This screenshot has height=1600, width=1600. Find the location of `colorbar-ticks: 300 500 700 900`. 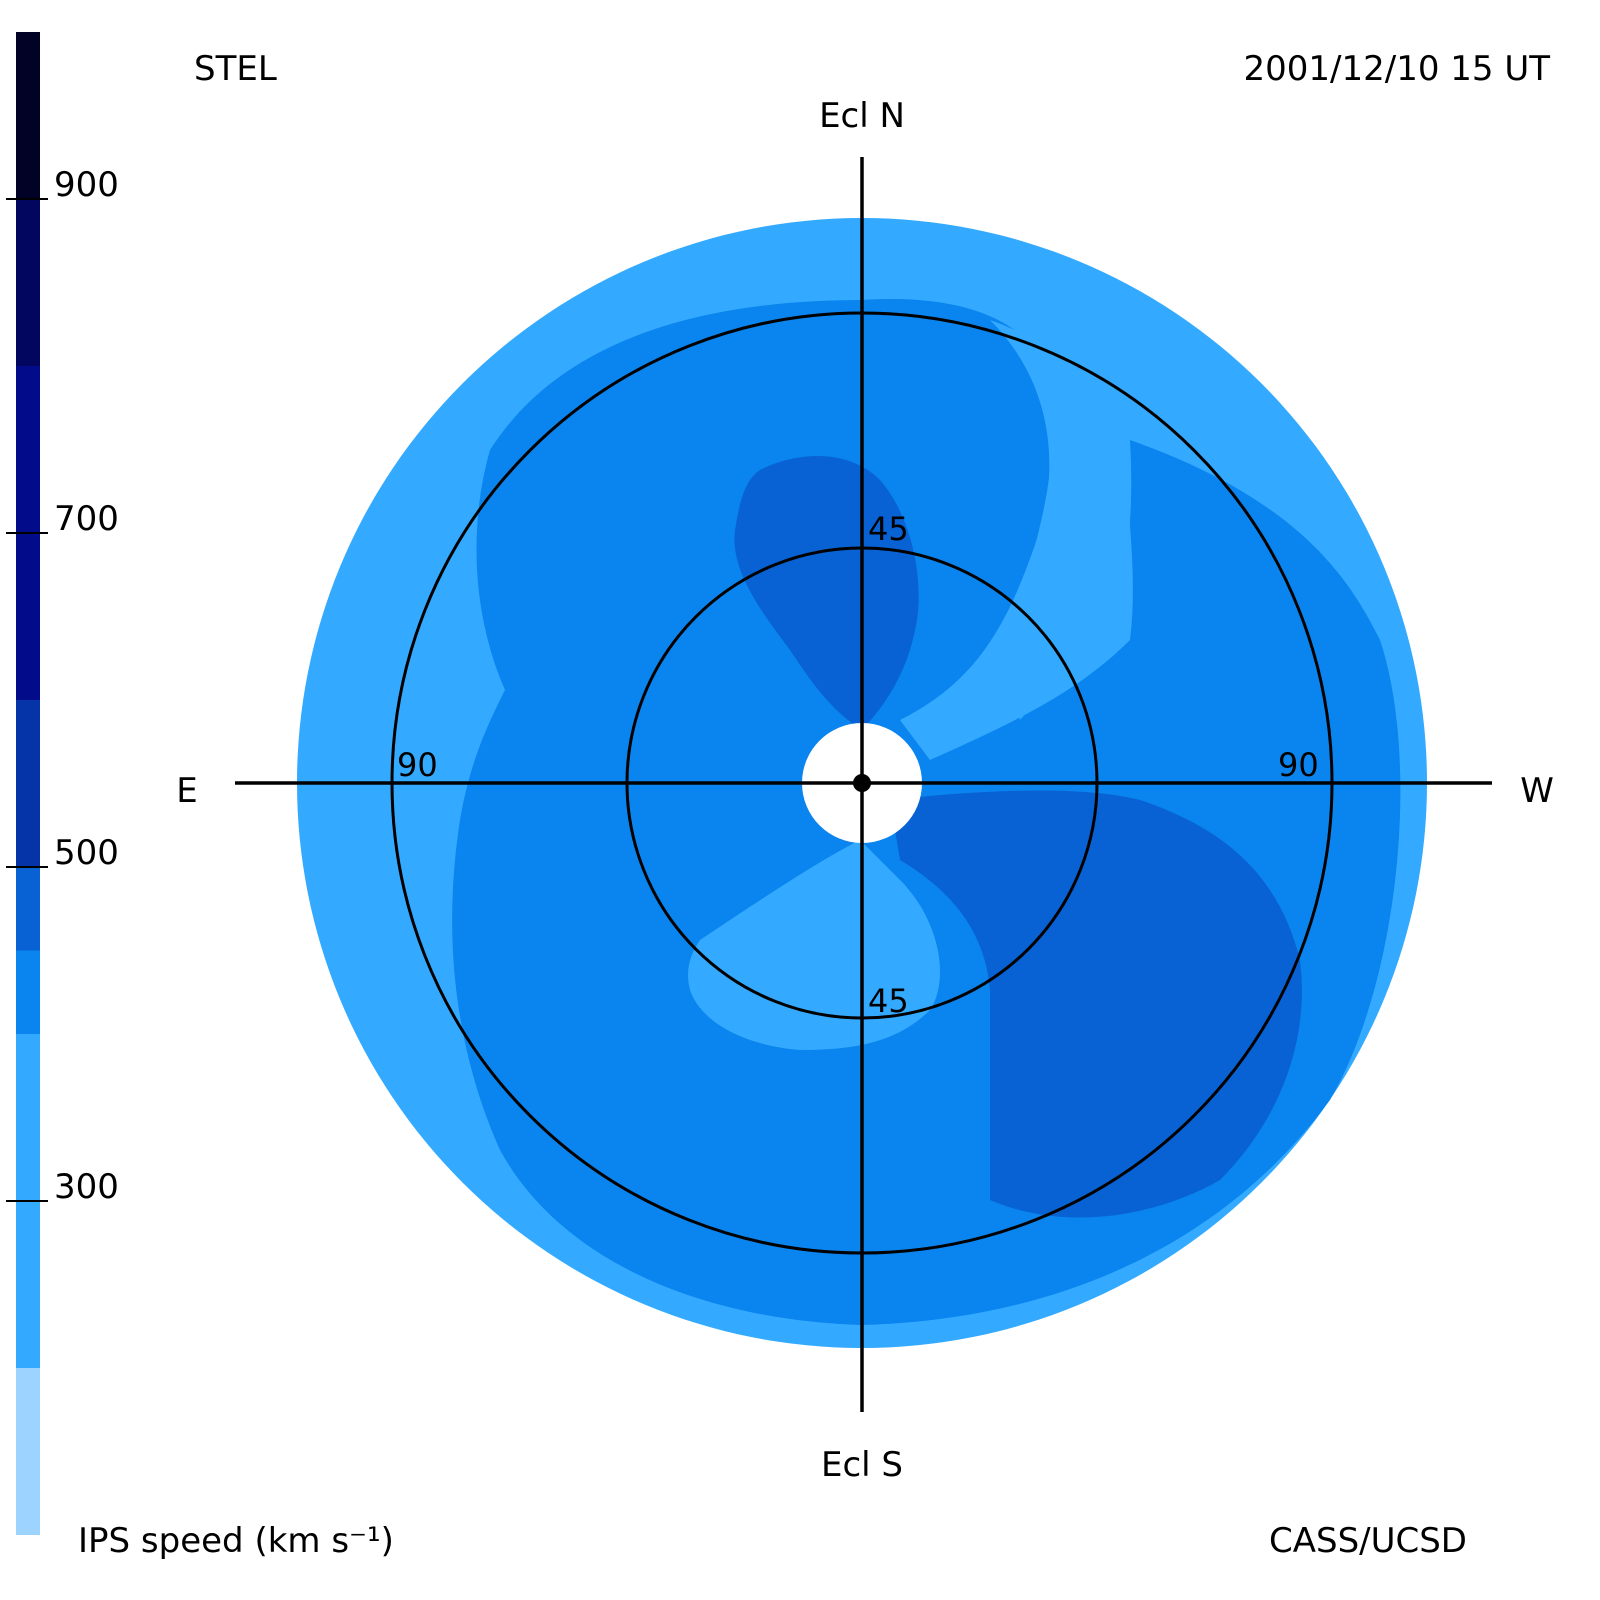

colorbar-ticks: 300 500 700 900 is located at coordinates (62, 686).